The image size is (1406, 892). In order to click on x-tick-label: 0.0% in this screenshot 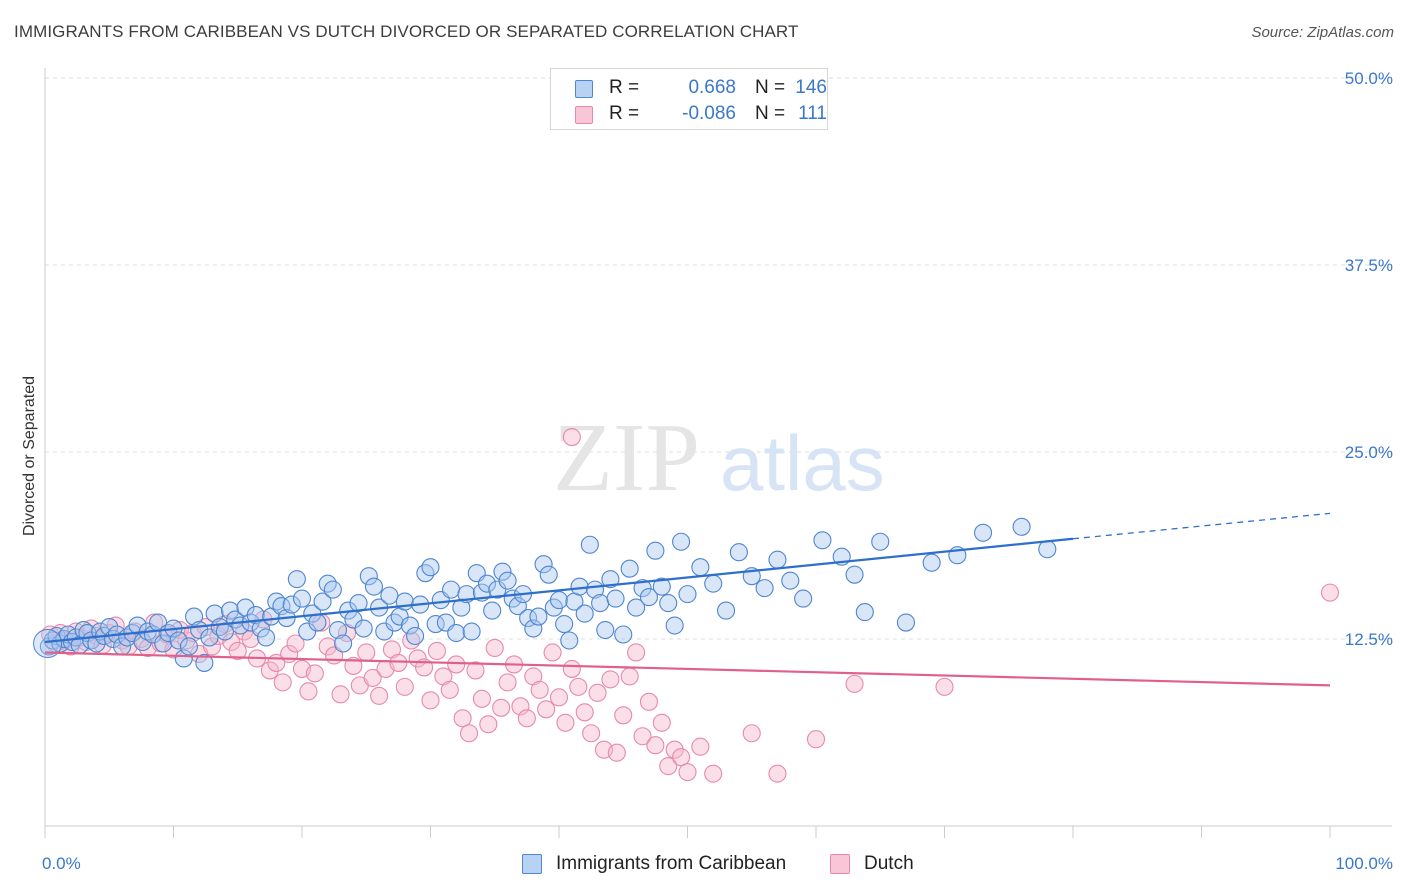, I will do `click(61, 863)`.